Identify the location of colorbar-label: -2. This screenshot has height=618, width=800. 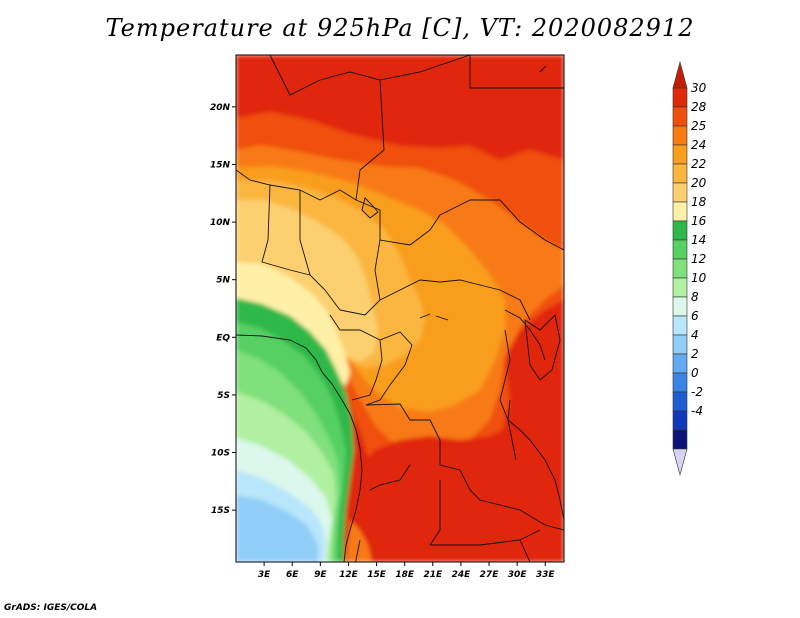
(697, 392).